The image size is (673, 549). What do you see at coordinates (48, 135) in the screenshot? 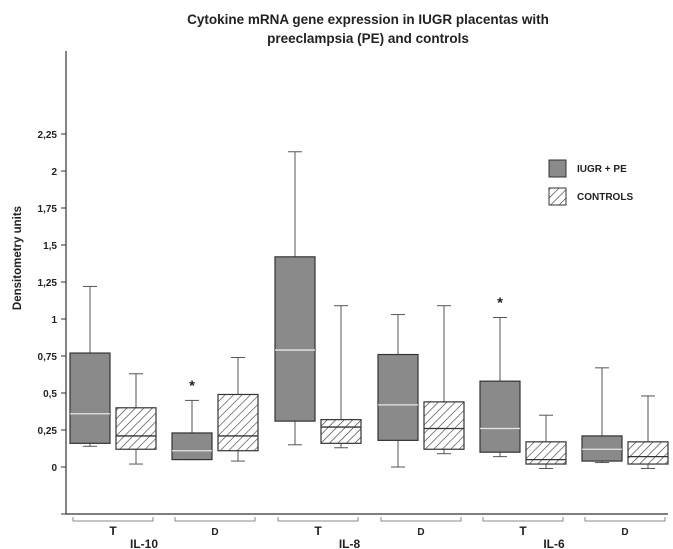
I see `y-tick-label: 2,25` at bounding box center [48, 135].